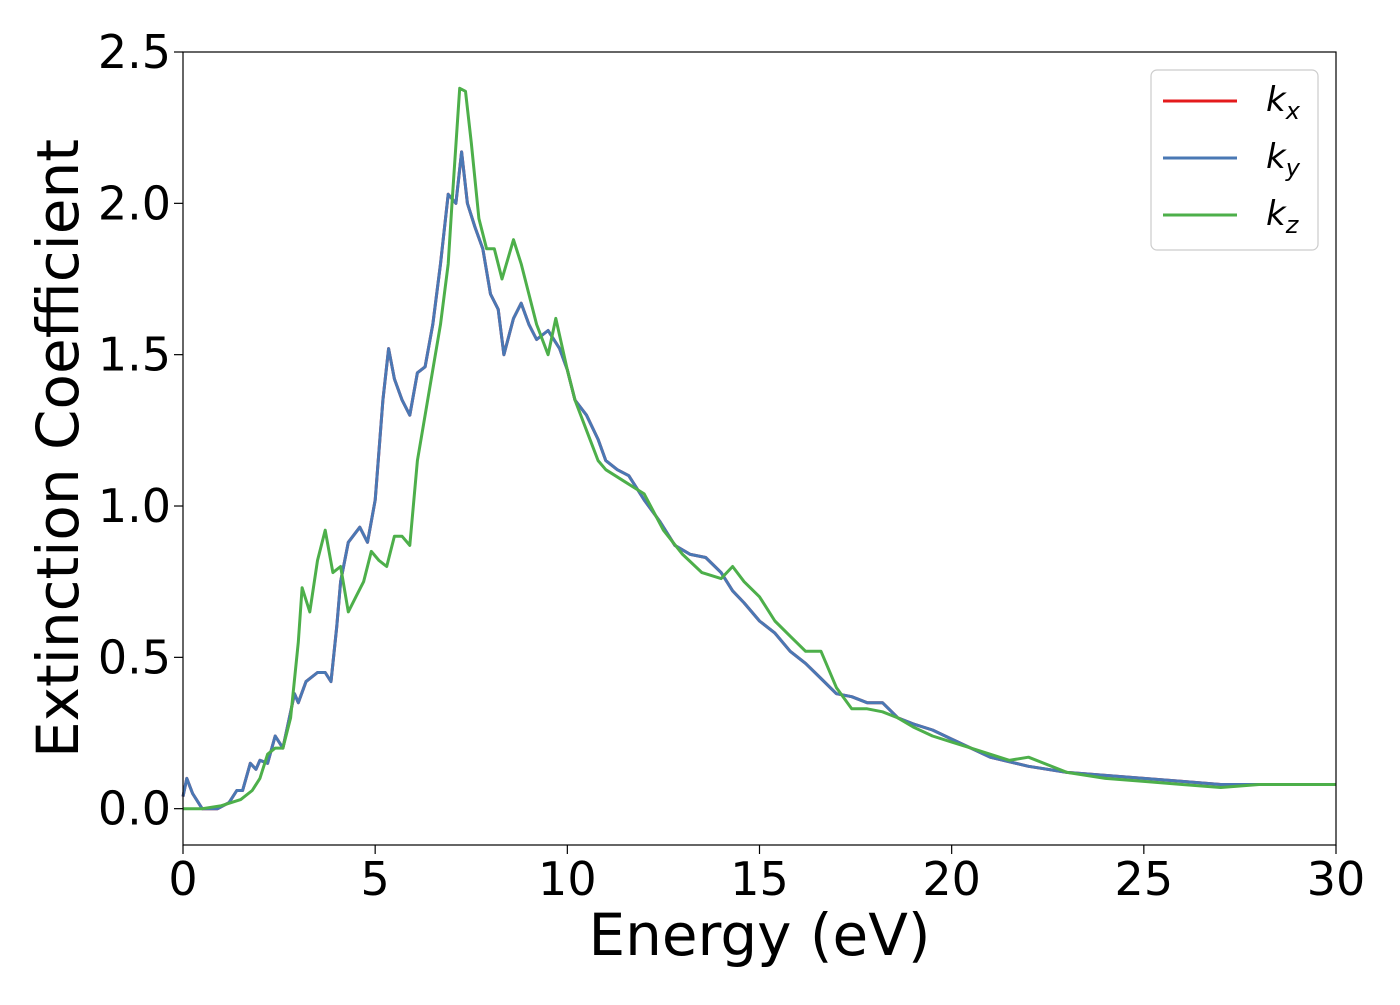  What do you see at coordinates (134, 52) in the screenshot?
I see `y-tick-label: 2.5` at bounding box center [134, 52].